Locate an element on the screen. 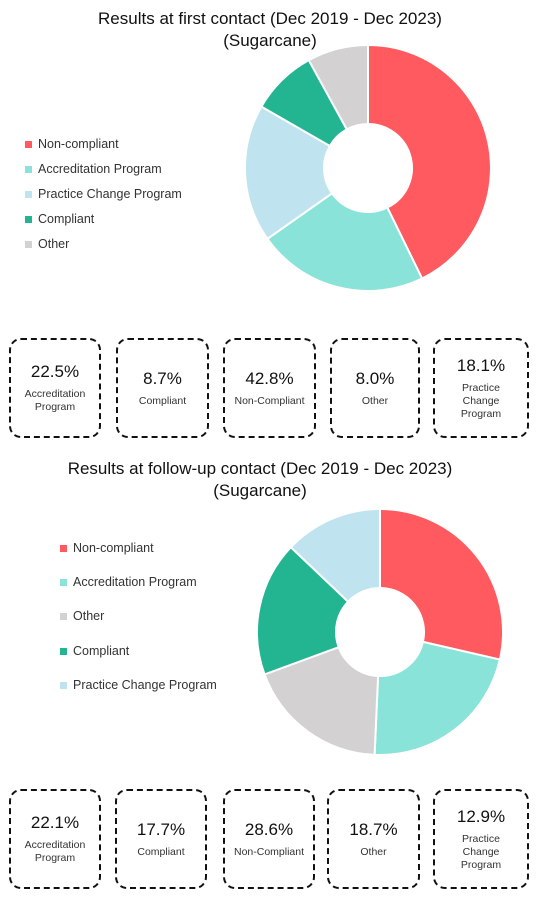  chart2-legend-item: Non-compliant is located at coordinates (107, 548).